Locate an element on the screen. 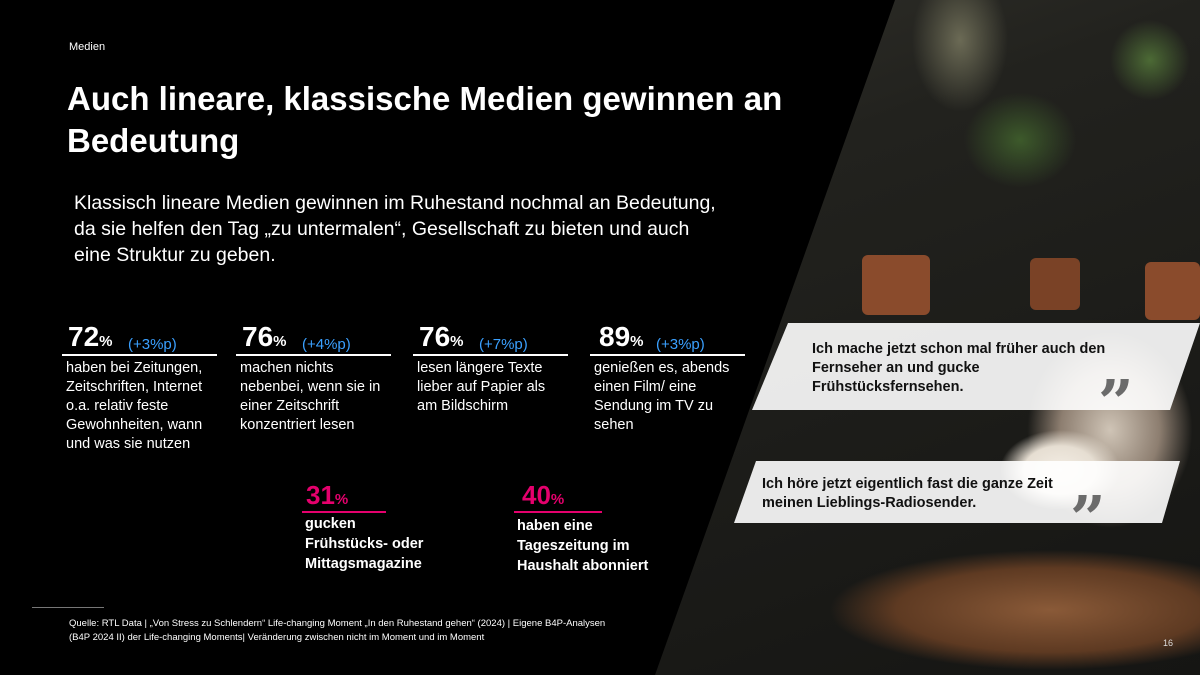 Image resolution: width=1200 pixels, height=675 pixels. page-number: 16 is located at coordinates (1168, 643).